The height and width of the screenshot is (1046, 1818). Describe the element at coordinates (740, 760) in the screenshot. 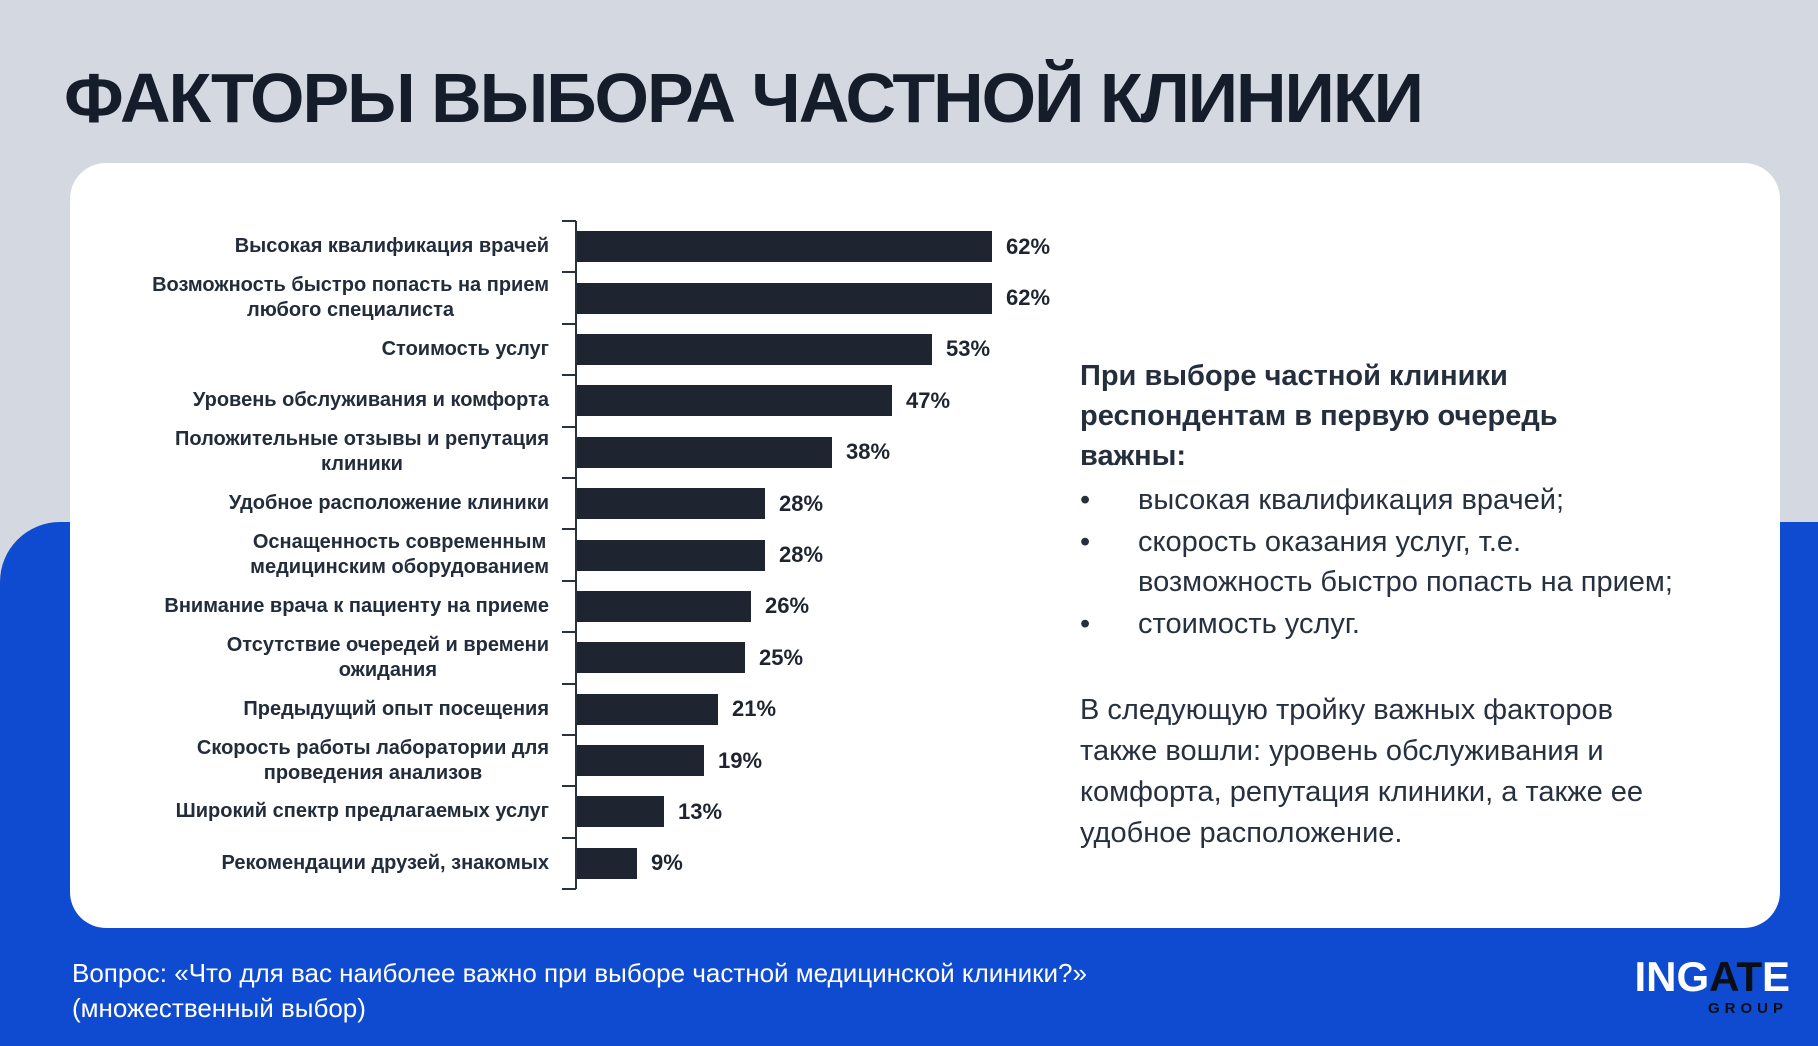

I see `value-label: 19%` at that location.